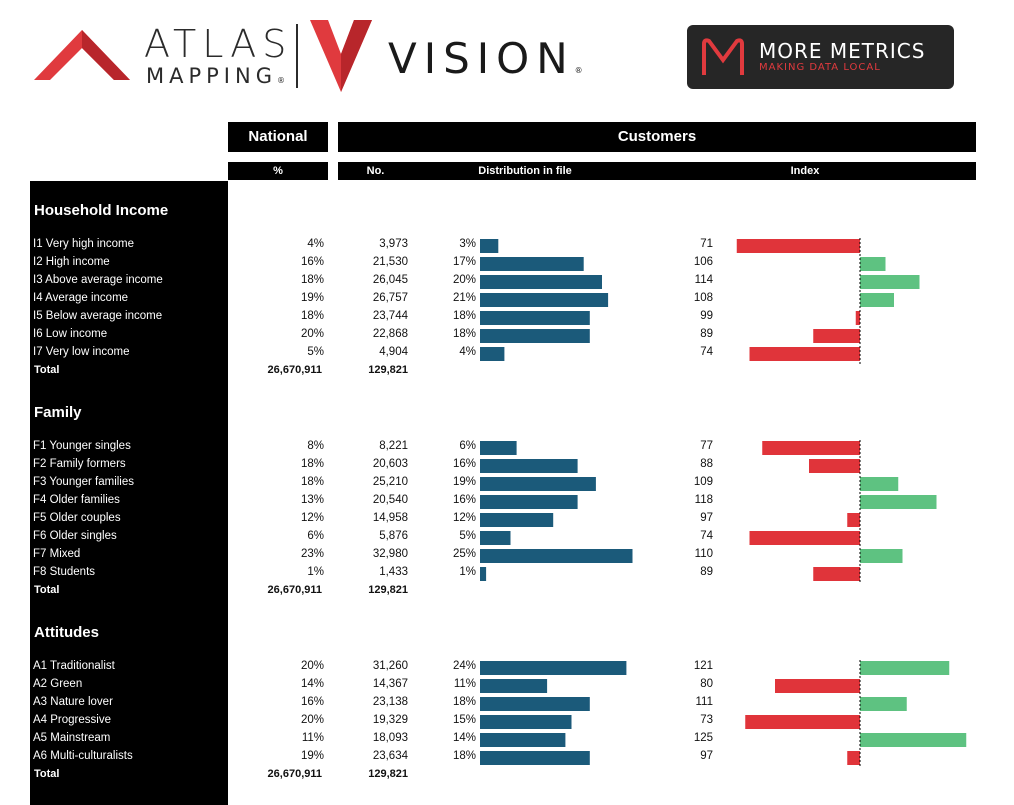  I want to click on index-value-label: 88, so click(706, 464).